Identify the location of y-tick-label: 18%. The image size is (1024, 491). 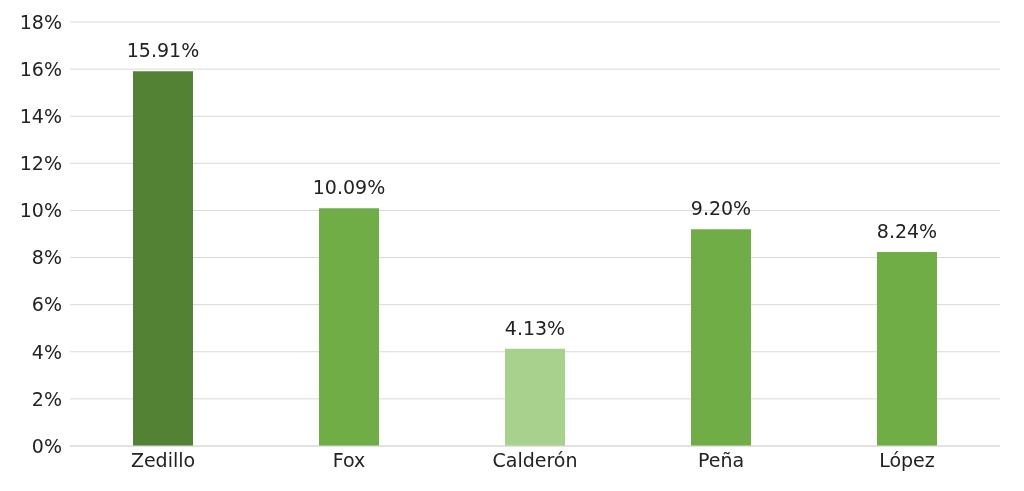
(40, 21).